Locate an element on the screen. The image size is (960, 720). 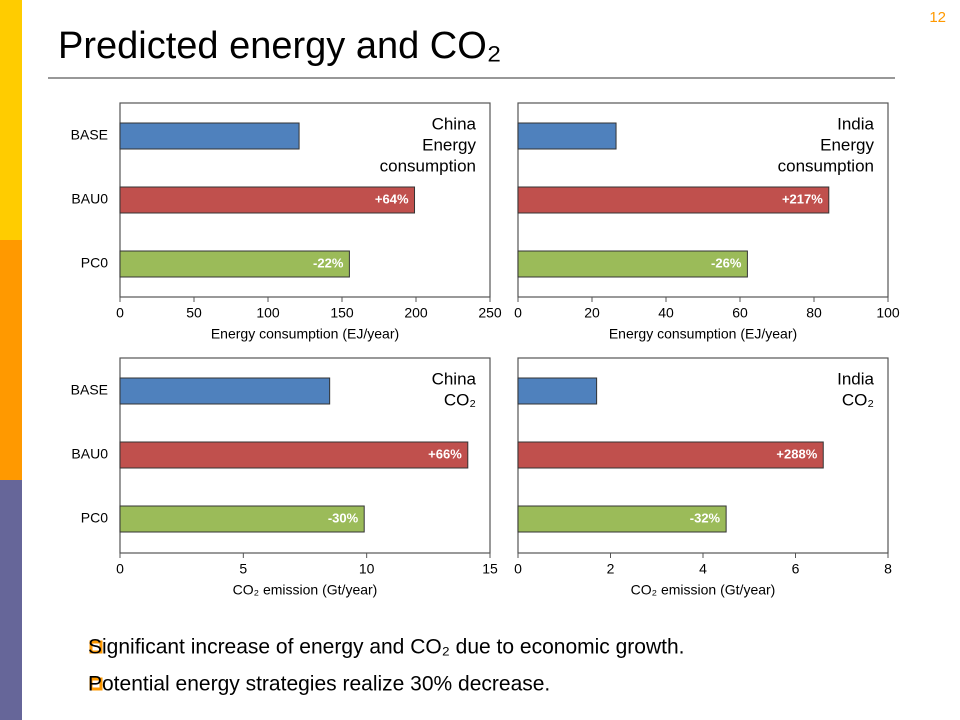
slide-title: Predicted energy and CO₂ is located at coordinates (280, 46).